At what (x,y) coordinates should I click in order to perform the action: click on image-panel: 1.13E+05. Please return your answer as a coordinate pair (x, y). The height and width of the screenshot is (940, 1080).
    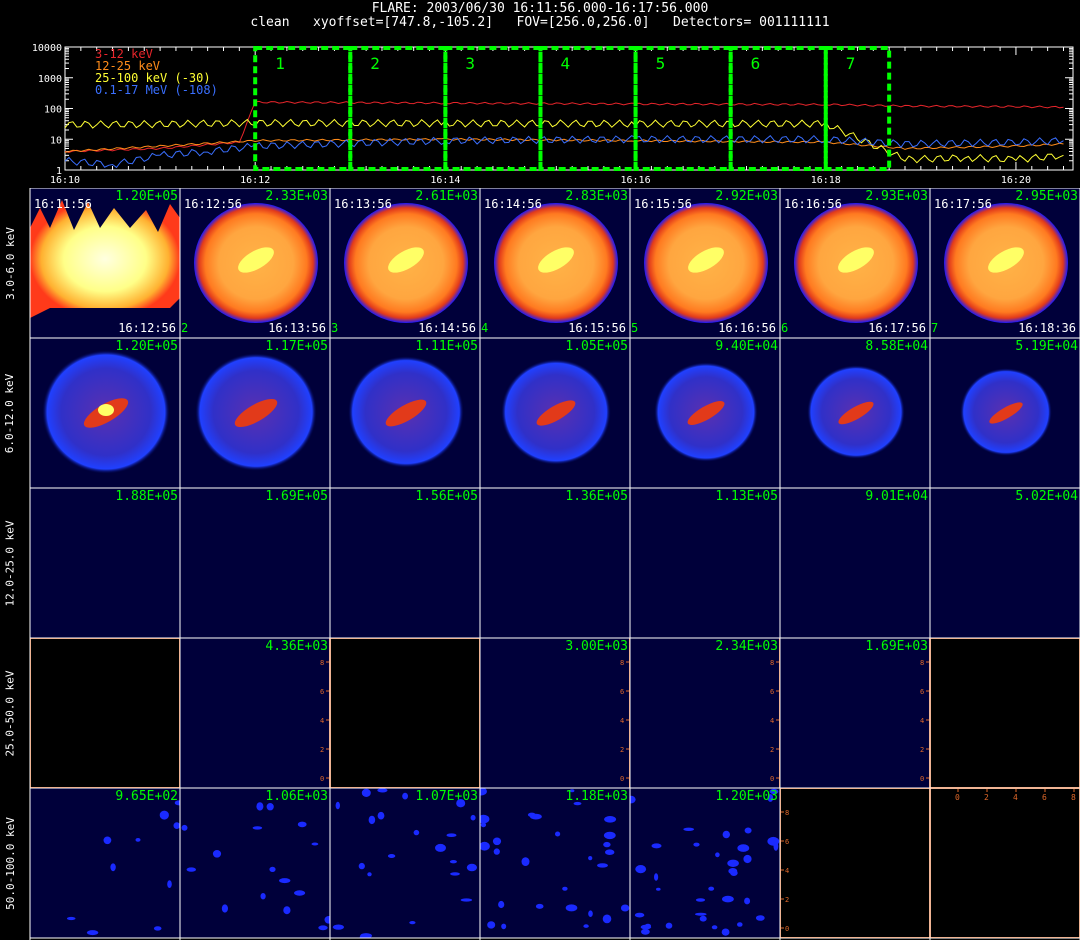
    Looking at the image, I should click on (705, 563).